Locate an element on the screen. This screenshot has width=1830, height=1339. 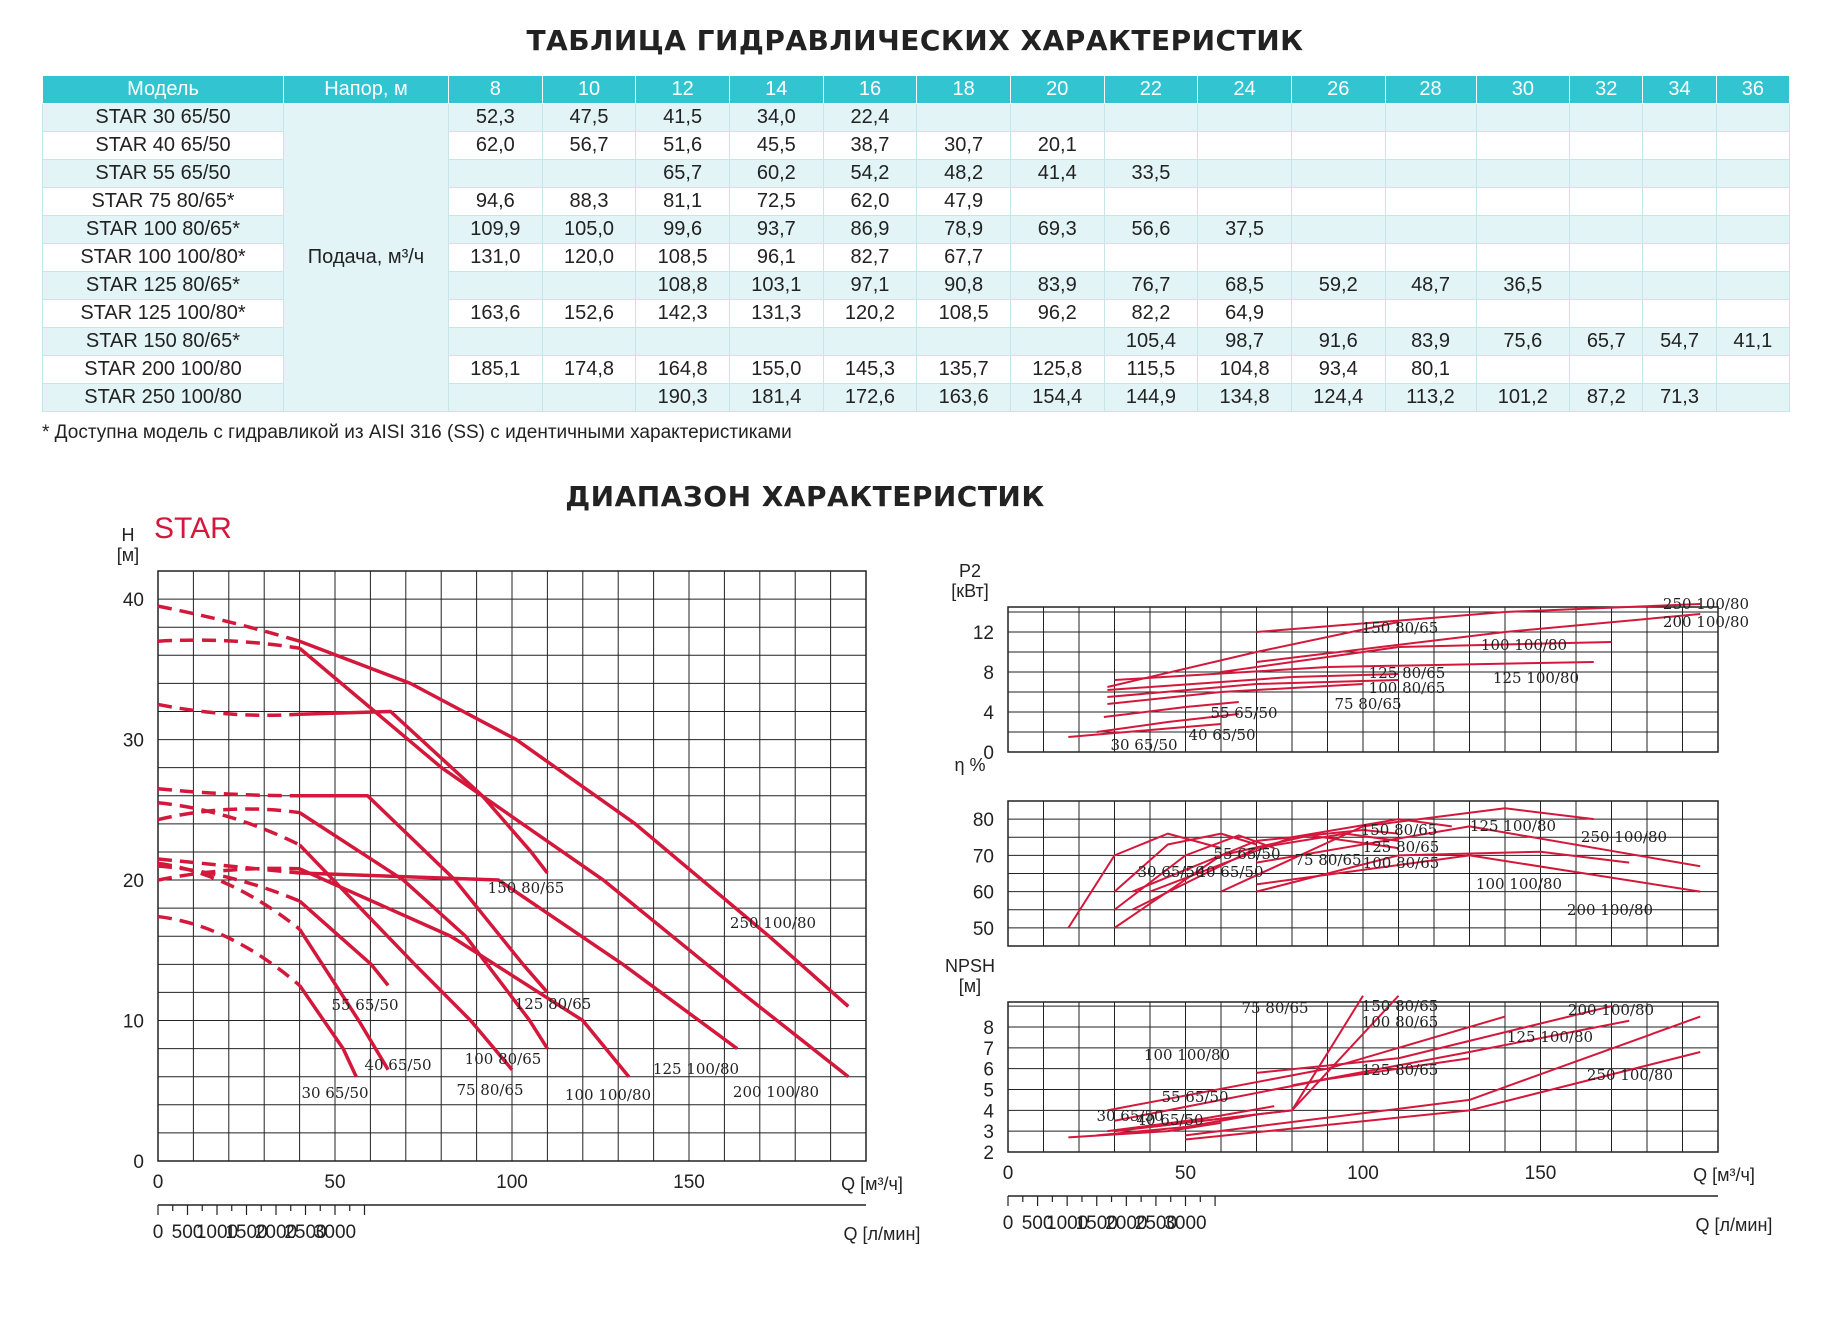
model-cell: STAR 100 100/80* is located at coordinates (163, 257).